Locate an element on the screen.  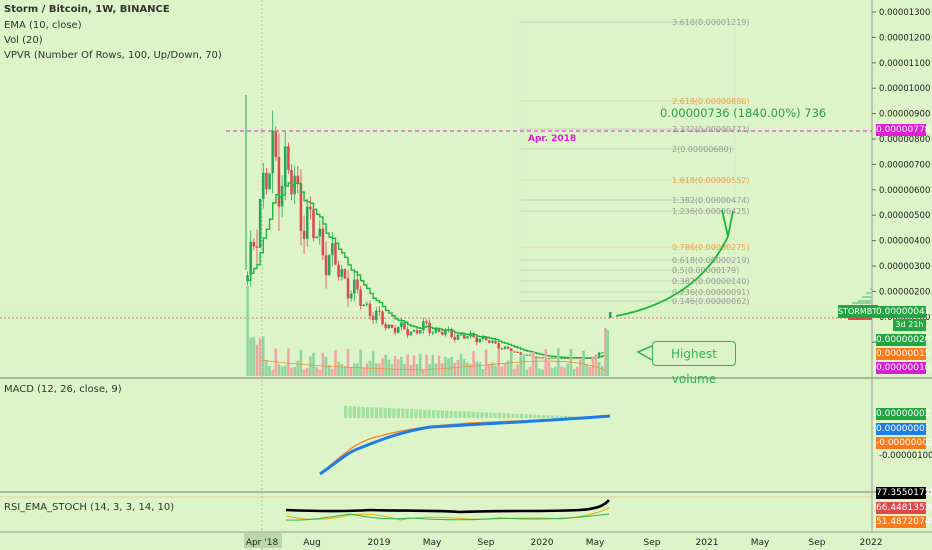
price-tick-label: 0.00001300 is located at coordinates (904, 13).